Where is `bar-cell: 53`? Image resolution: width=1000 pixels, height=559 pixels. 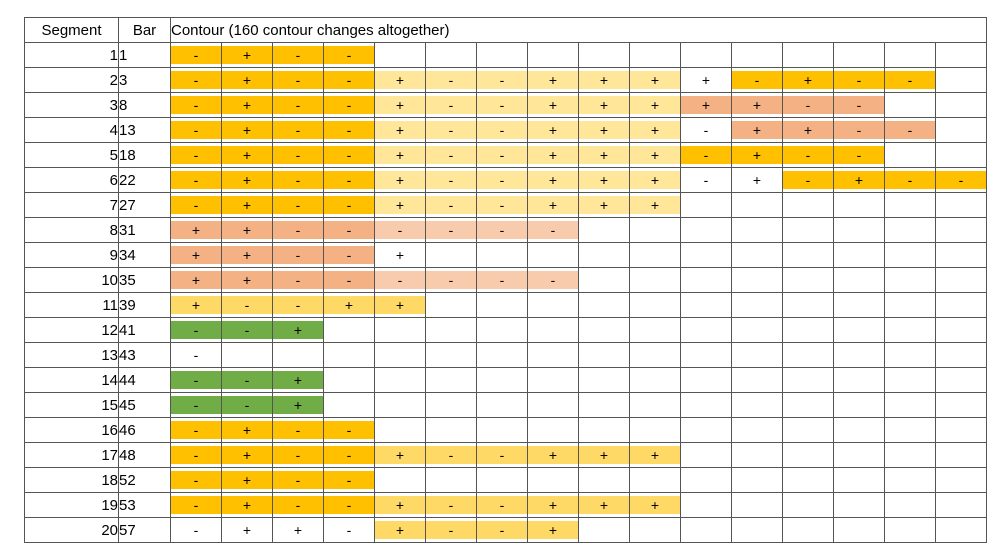 bar-cell: 53 is located at coordinates (144, 505).